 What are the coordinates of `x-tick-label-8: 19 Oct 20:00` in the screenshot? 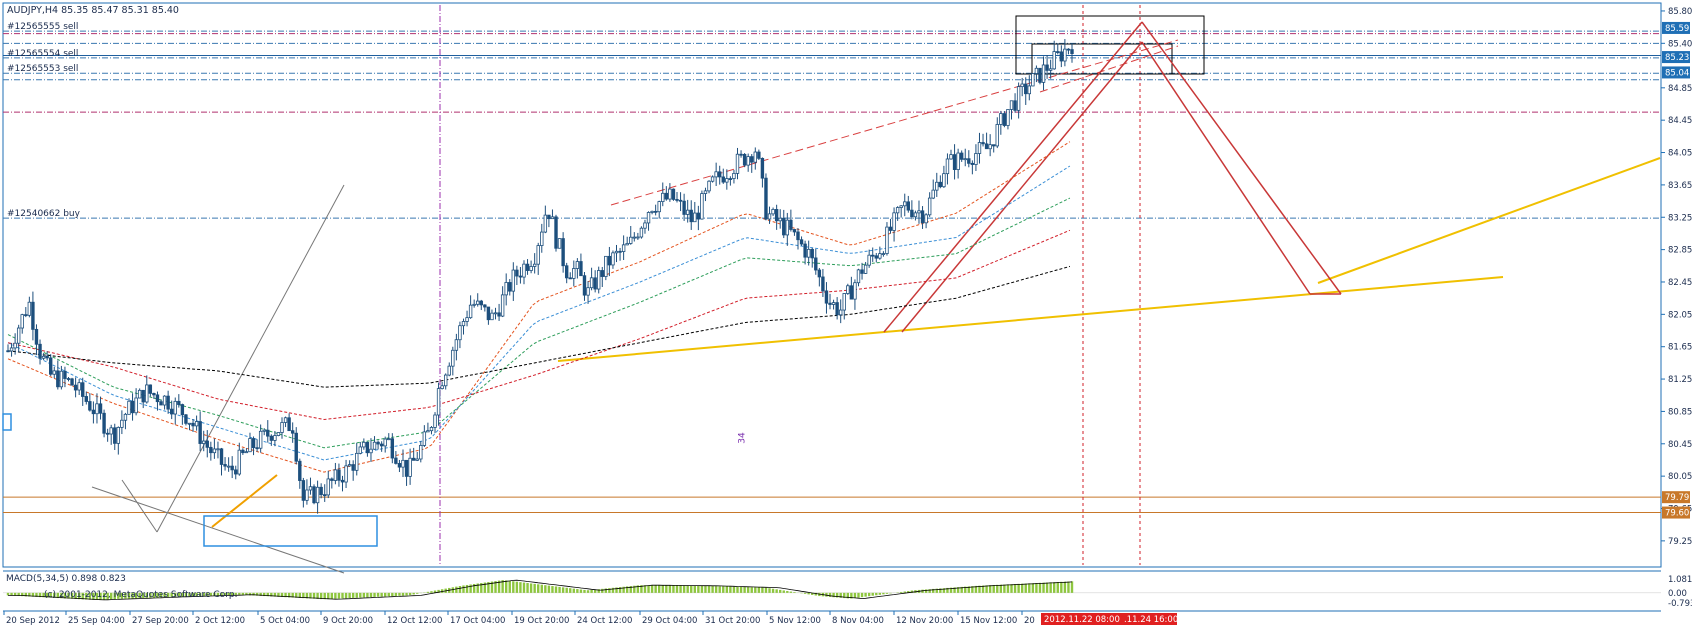 It's located at (541, 621).